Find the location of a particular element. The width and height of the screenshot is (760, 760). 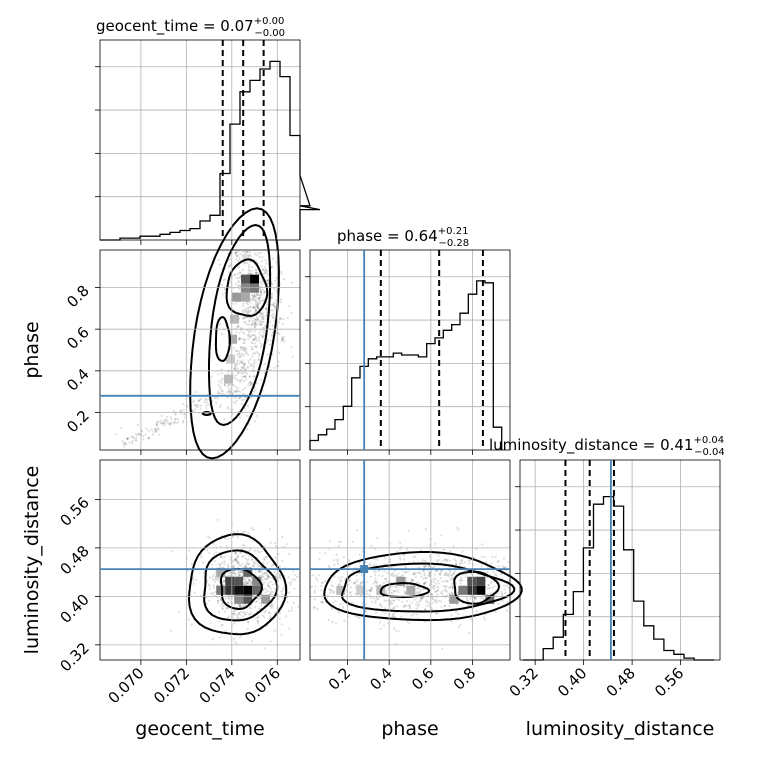

title-luminosity-distance-param: luminosity_distance is located at coordinates (563, 445).